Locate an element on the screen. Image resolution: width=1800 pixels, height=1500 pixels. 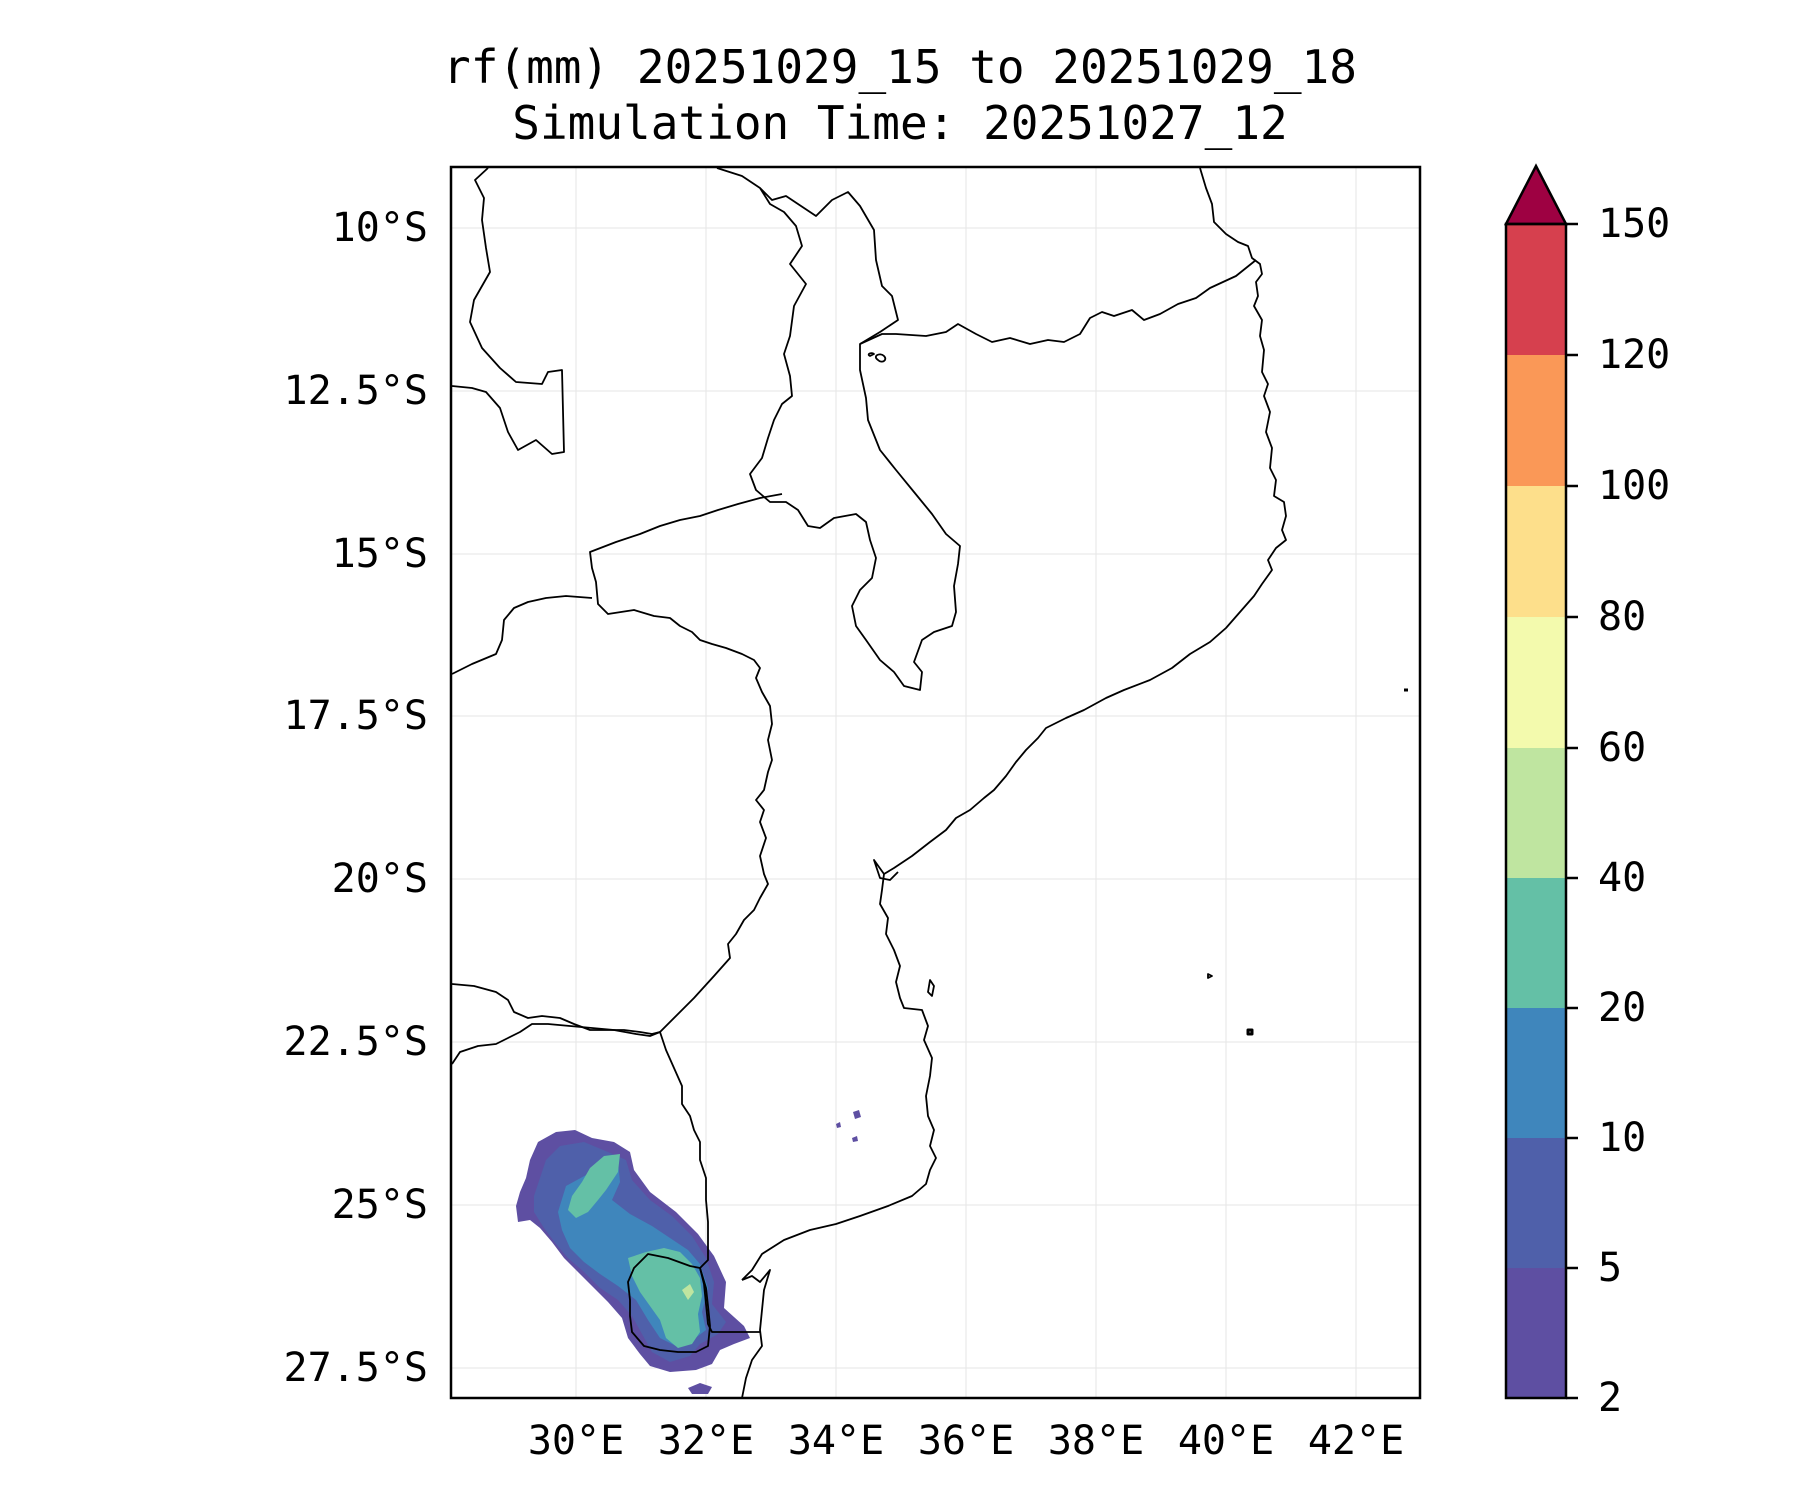
coastline-mozambique-maputo is located at coordinates (756, 1334).